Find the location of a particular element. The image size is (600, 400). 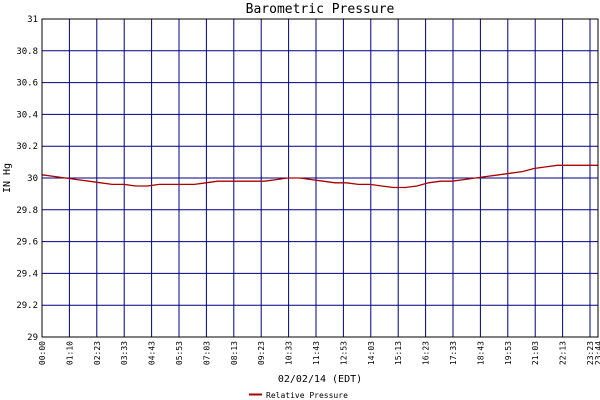

x-tick-label: 02:23 is located at coordinates (97, 353).